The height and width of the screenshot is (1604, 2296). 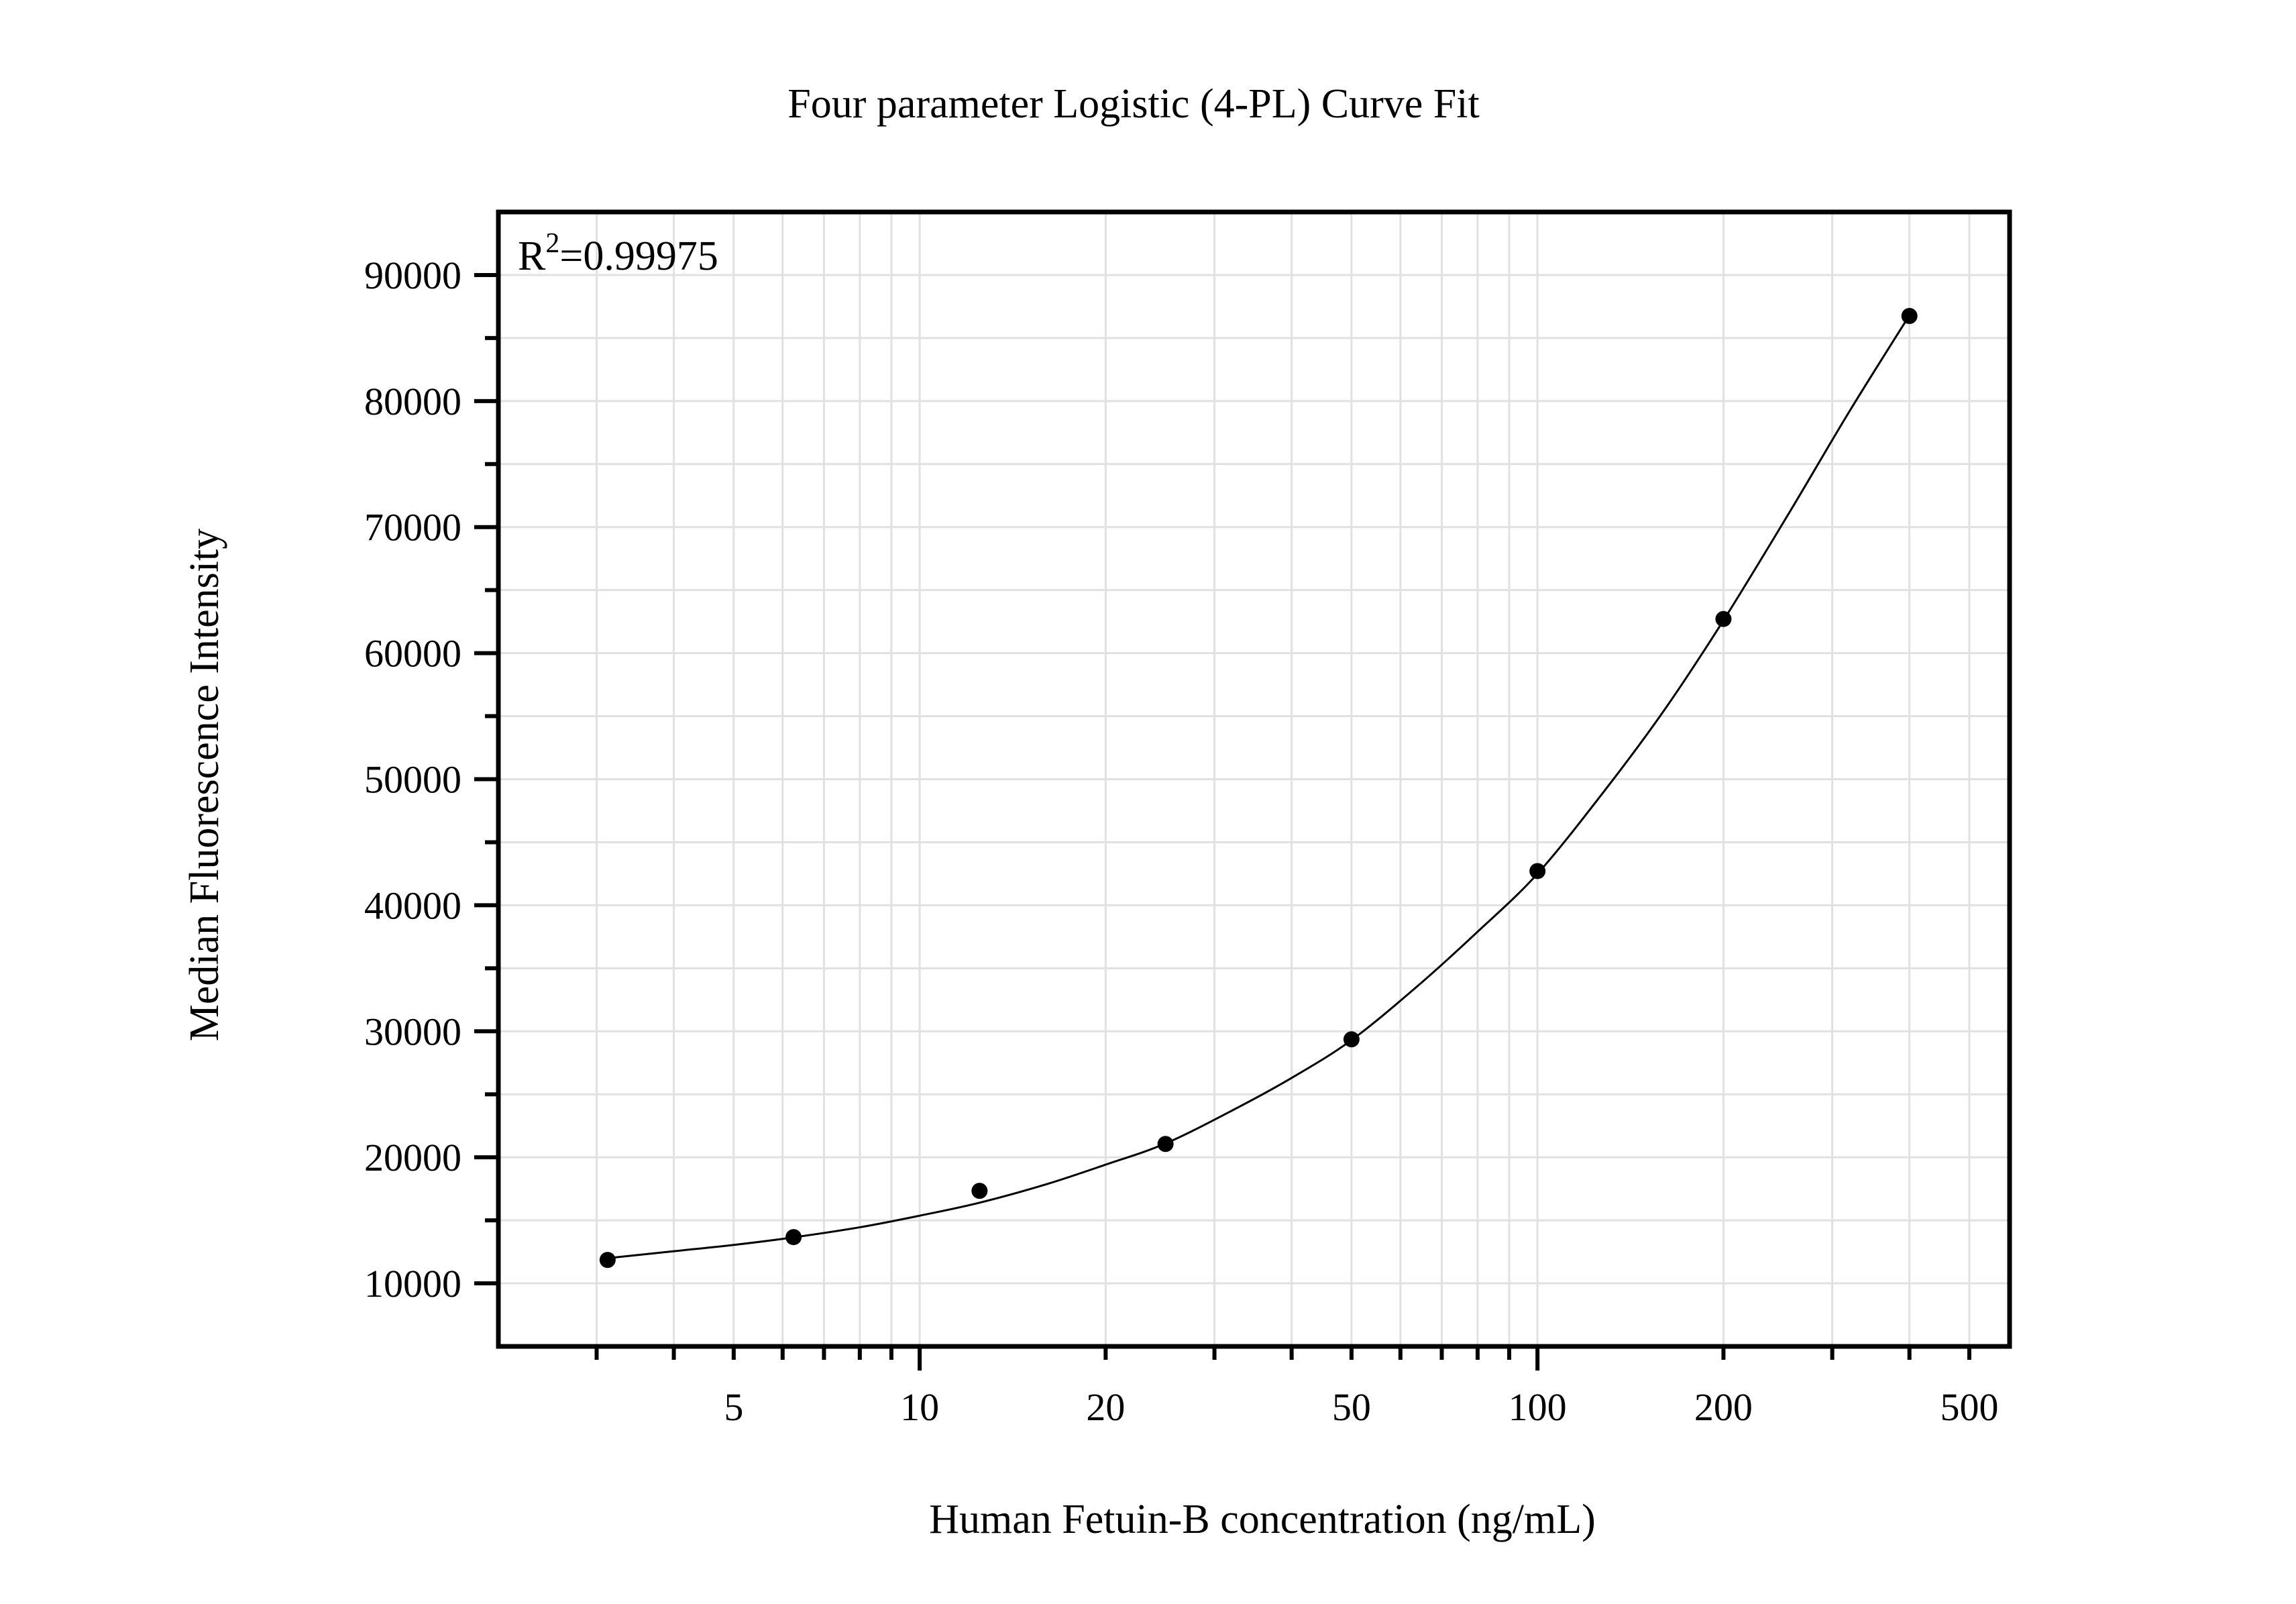 What do you see at coordinates (618, 253) in the screenshot?
I see `r-squared-annotation: R2=0.99975` at bounding box center [618, 253].